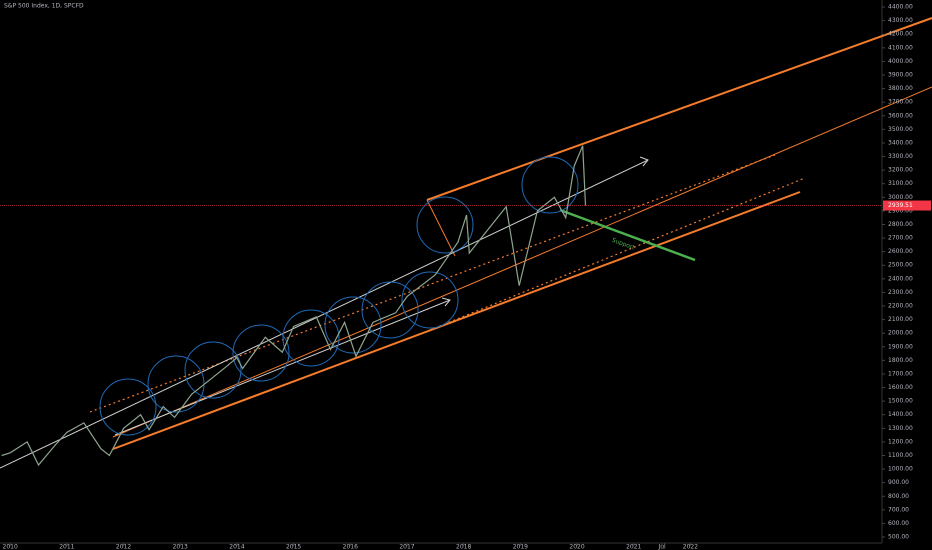 This screenshot has height=550, width=932. Describe the element at coordinates (900, 75) in the screenshot. I see `y-tick-label: 3900.00` at that location.